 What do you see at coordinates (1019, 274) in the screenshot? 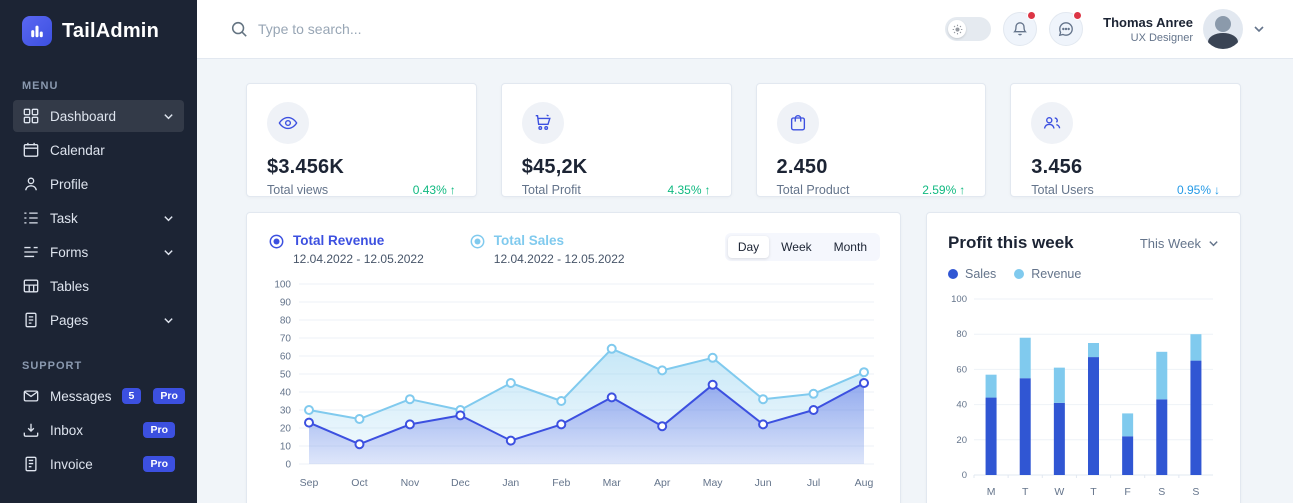
I see `revenue-dot-icon` at bounding box center [1019, 274].